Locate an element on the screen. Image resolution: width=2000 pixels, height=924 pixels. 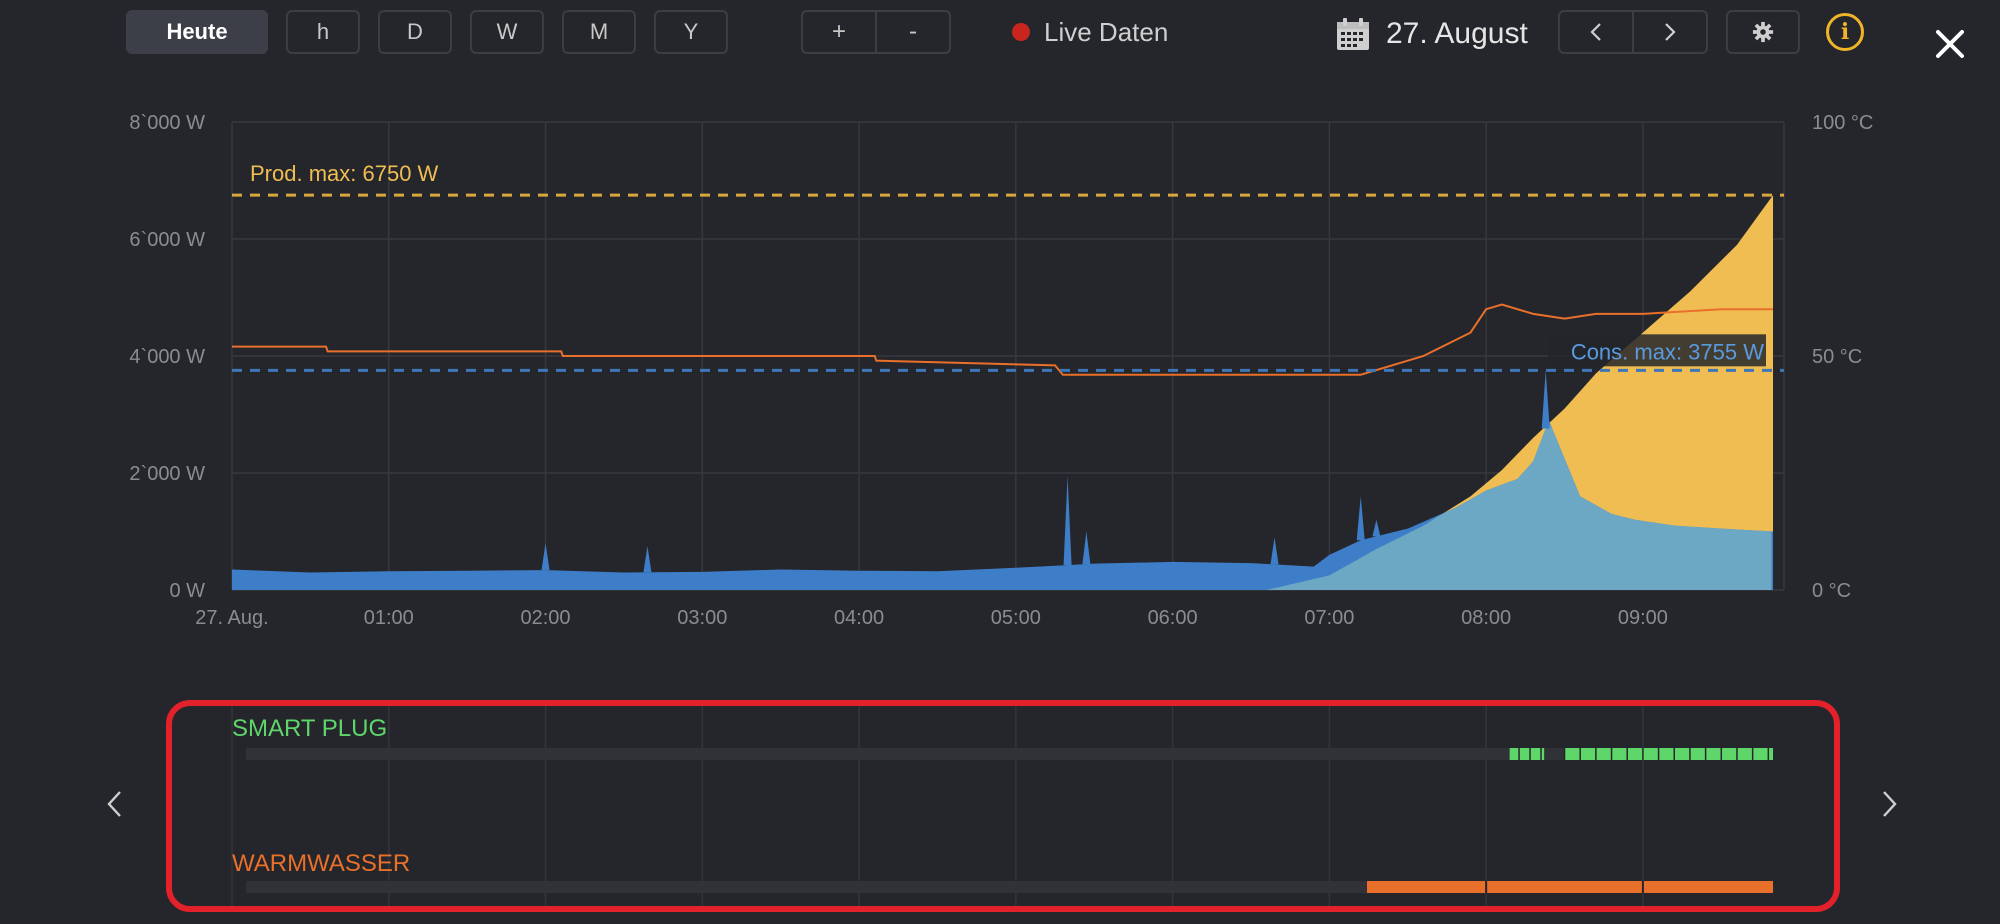
y-right-tick-label: 50 °C is located at coordinates (1837, 357).